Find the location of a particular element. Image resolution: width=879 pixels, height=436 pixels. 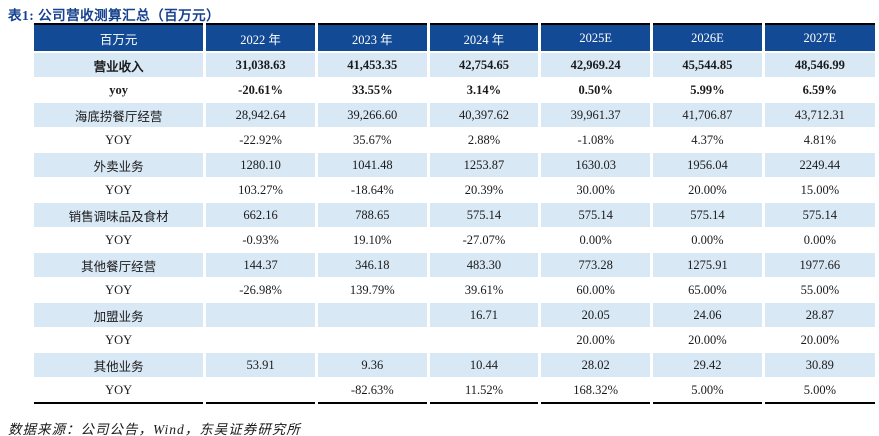

value-cell: 48,546.99 is located at coordinates (819, 65).